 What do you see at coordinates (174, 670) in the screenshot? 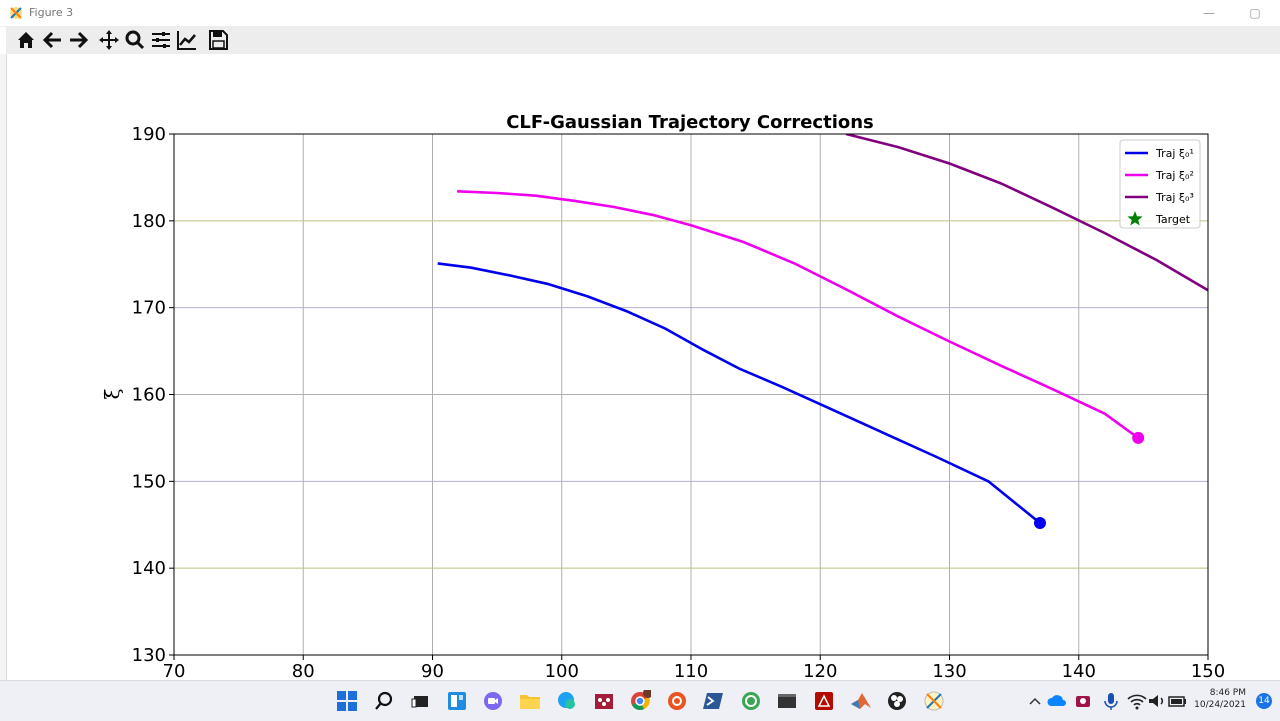
I see `x-tick-label: 70` at bounding box center [174, 670].